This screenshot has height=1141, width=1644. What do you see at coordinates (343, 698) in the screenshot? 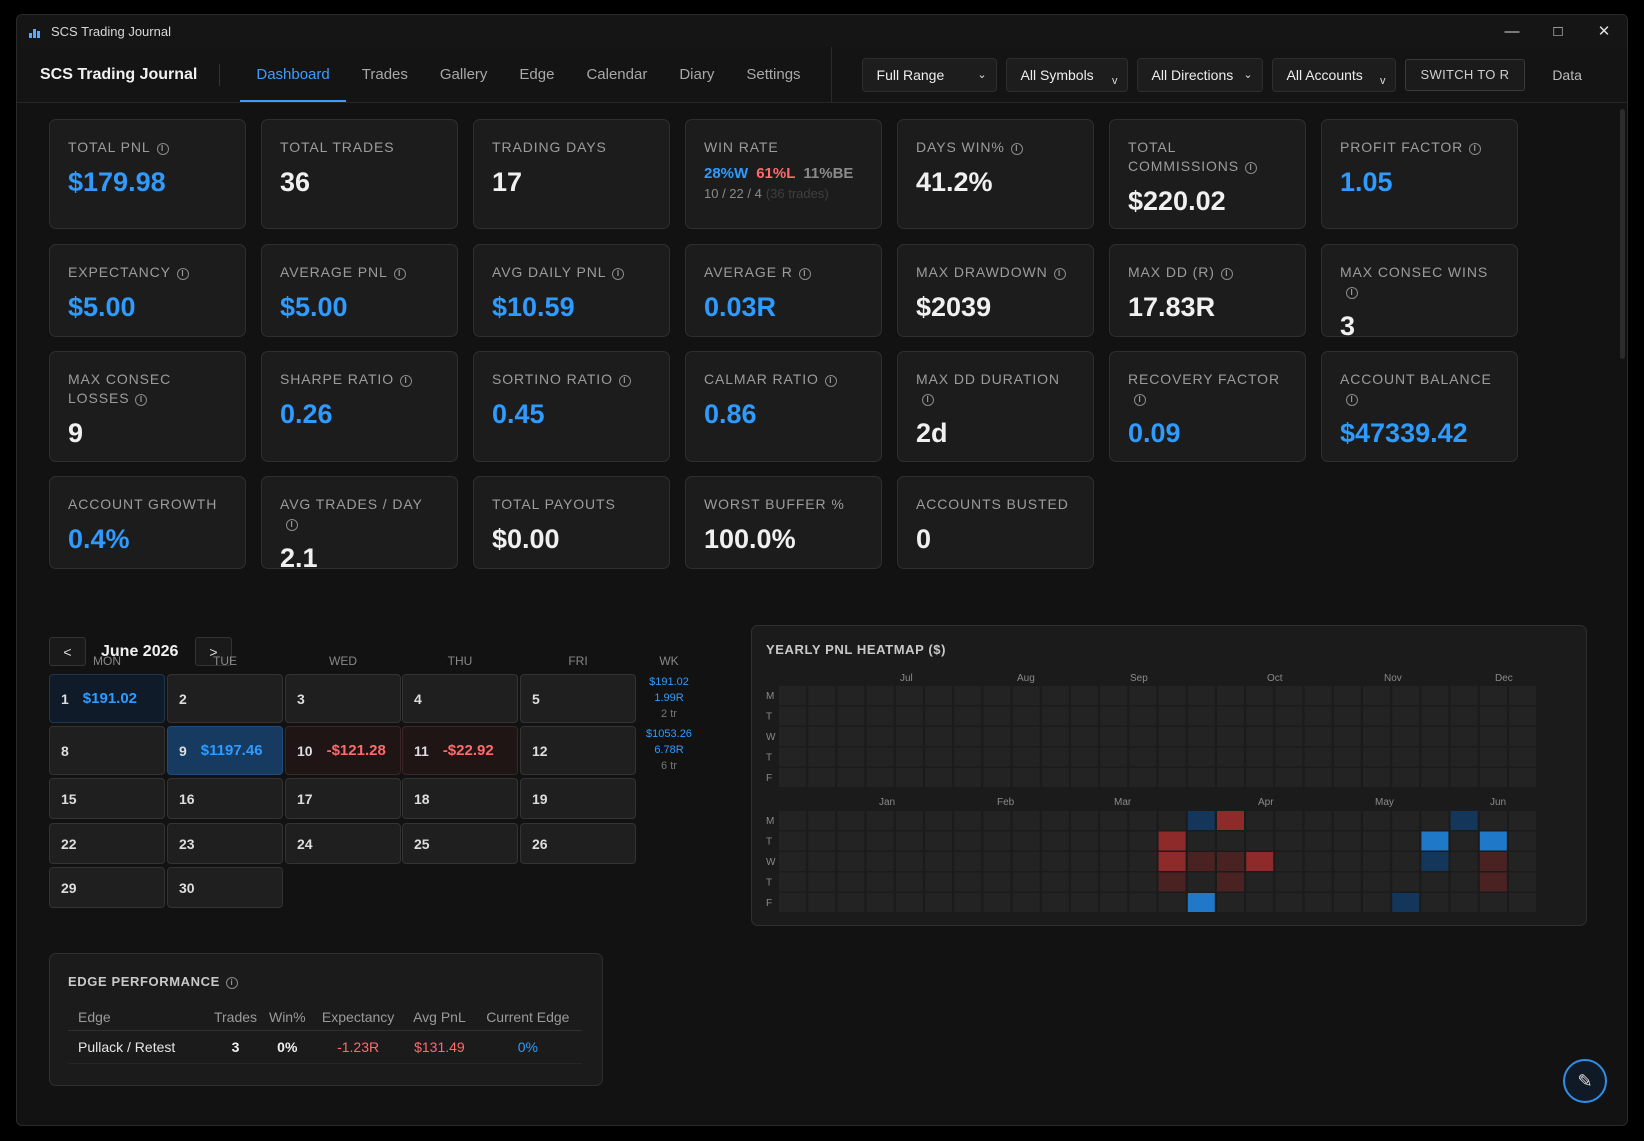
I see `calendar-day: 3` at bounding box center [343, 698].